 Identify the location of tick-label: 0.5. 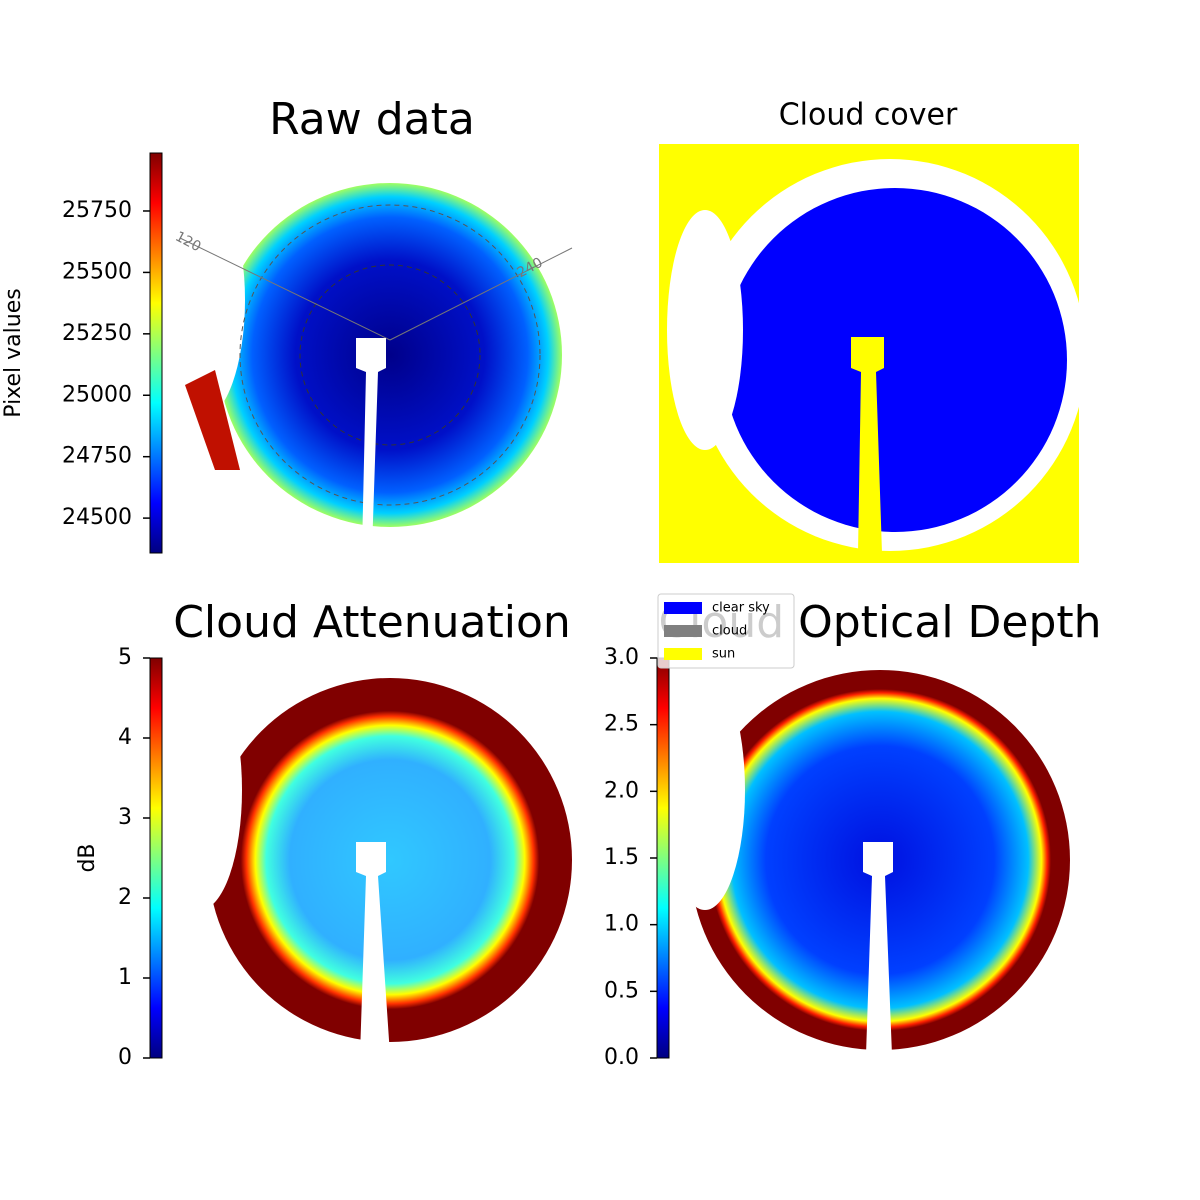
(621, 990).